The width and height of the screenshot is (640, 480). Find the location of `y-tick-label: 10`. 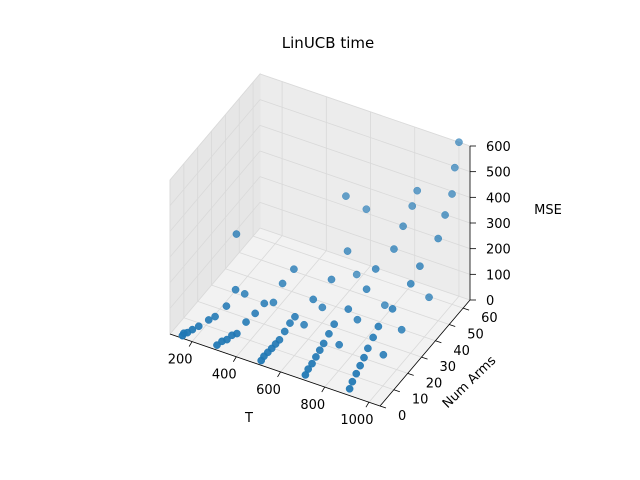

y-tick-label: 10 is located at coordinates (420, 400).